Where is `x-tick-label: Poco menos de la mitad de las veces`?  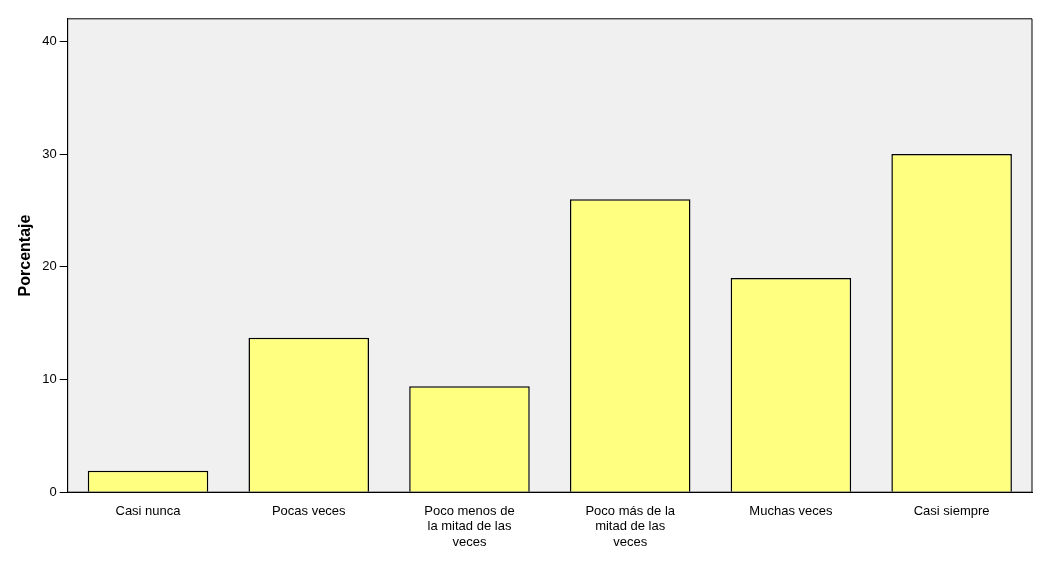 x-tick-label: Poco menos de la mitad de las veces is located at coordinates (469, 525).